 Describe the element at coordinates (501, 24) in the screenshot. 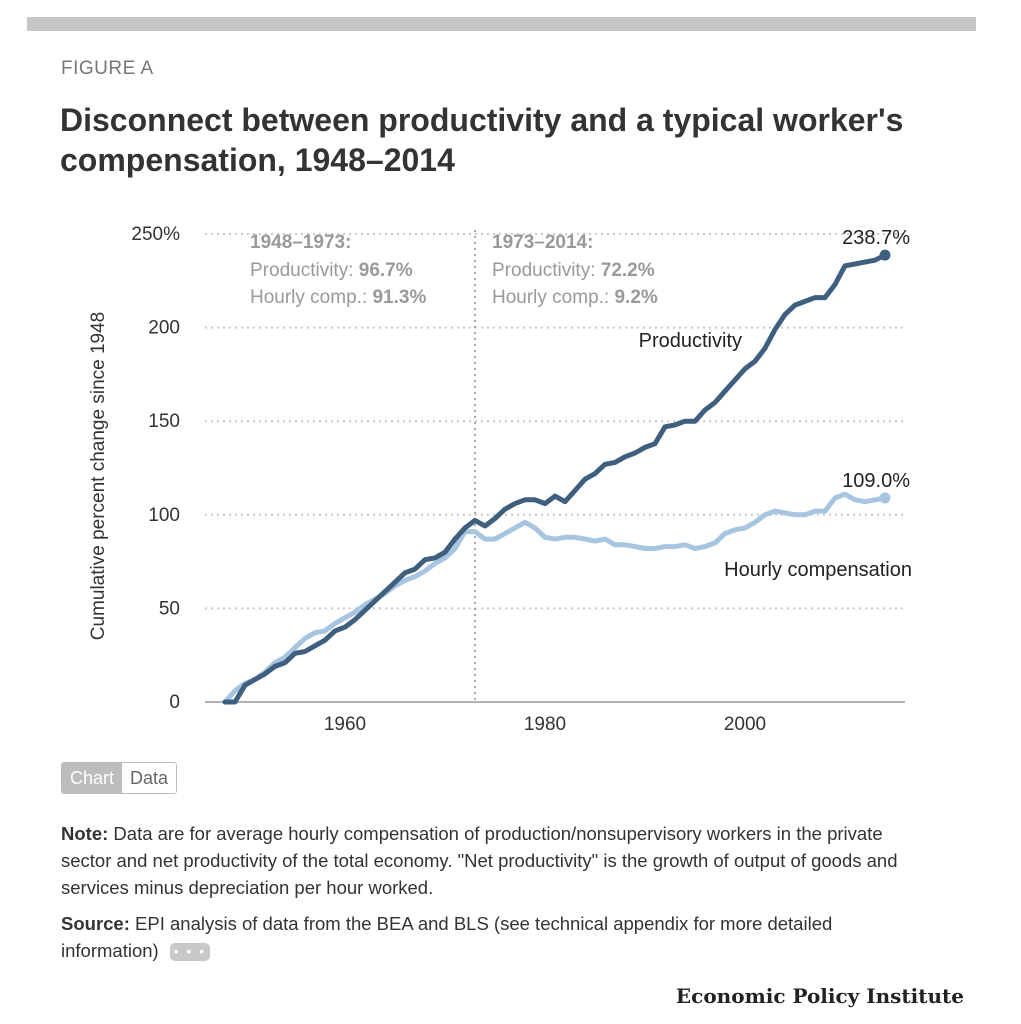

I see `top-bar` at that location.